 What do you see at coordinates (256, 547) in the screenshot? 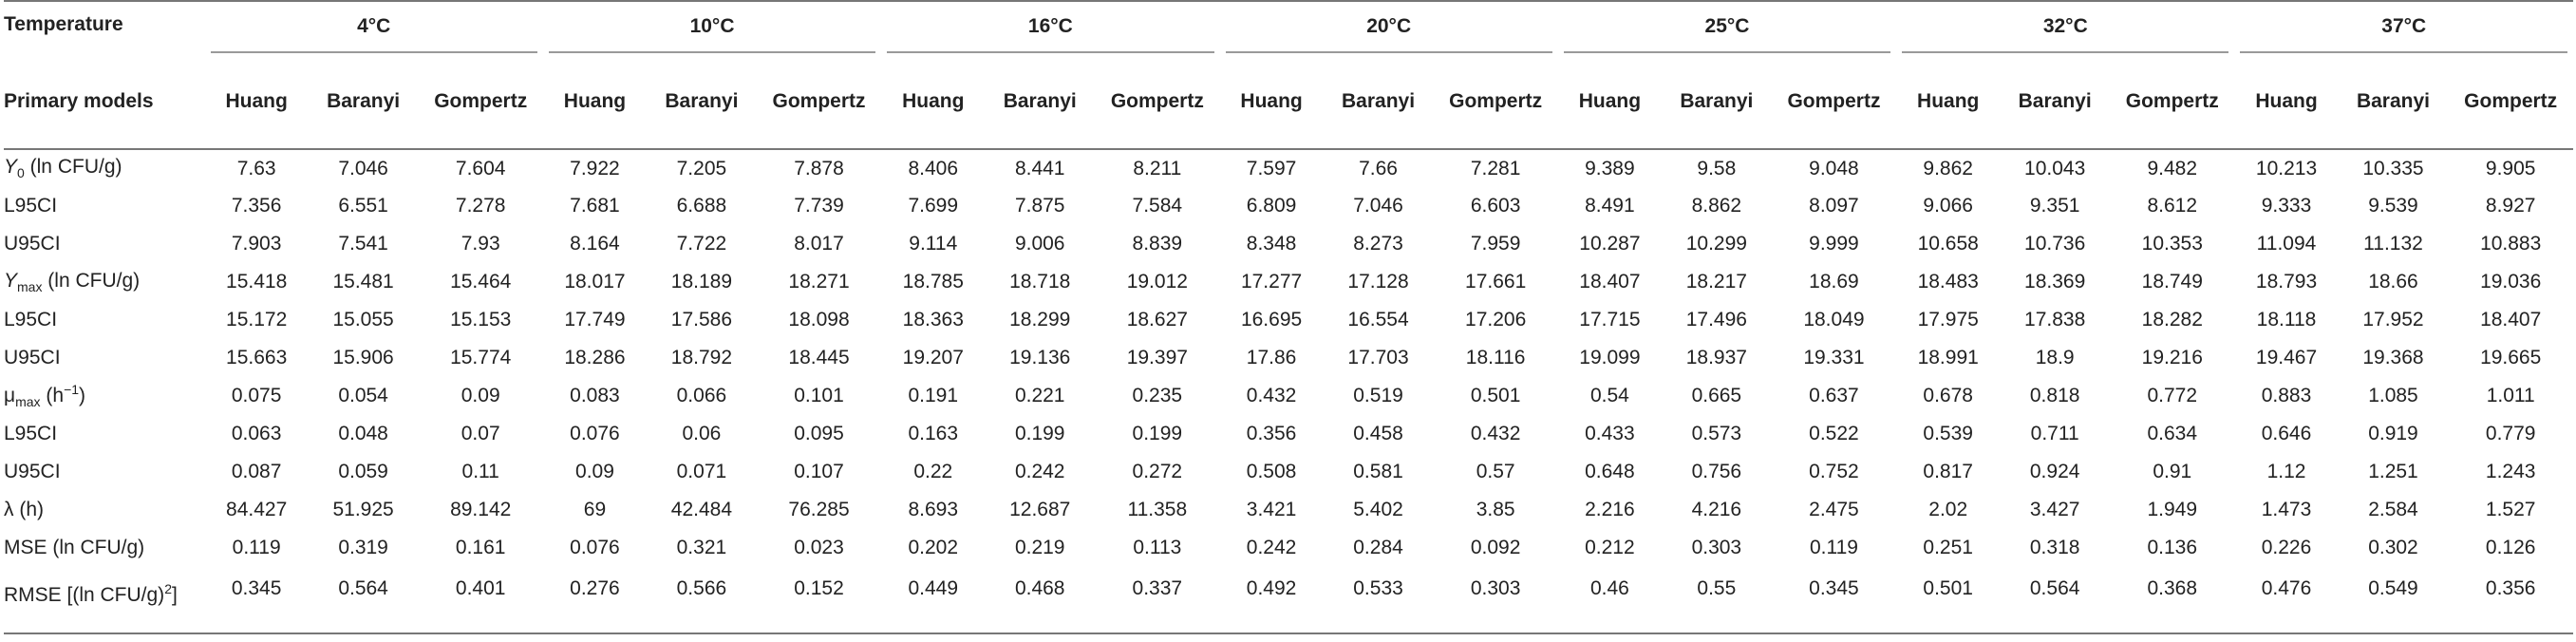
I see `table-cell: 0.119` at bounding box center [256, 547].